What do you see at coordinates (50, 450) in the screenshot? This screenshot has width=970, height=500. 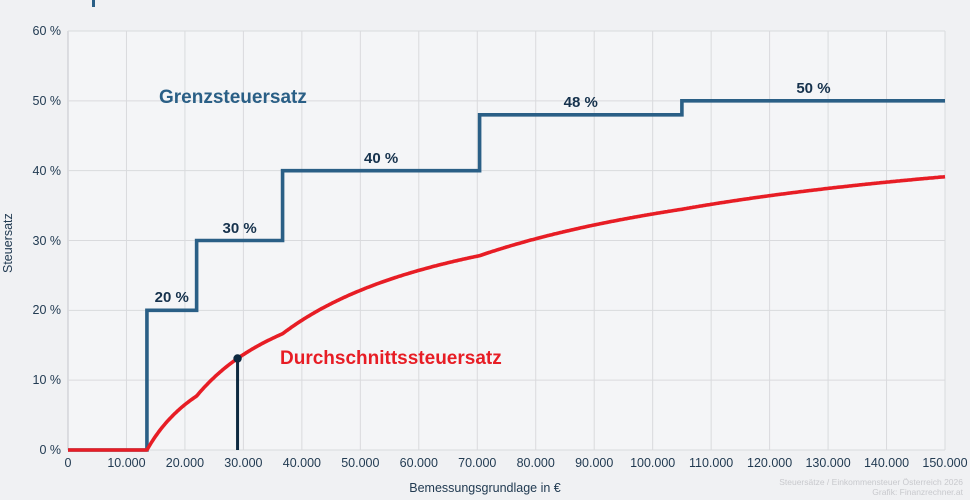 I see `y-tick-label: 0 %` at bounding box center [50, 450].